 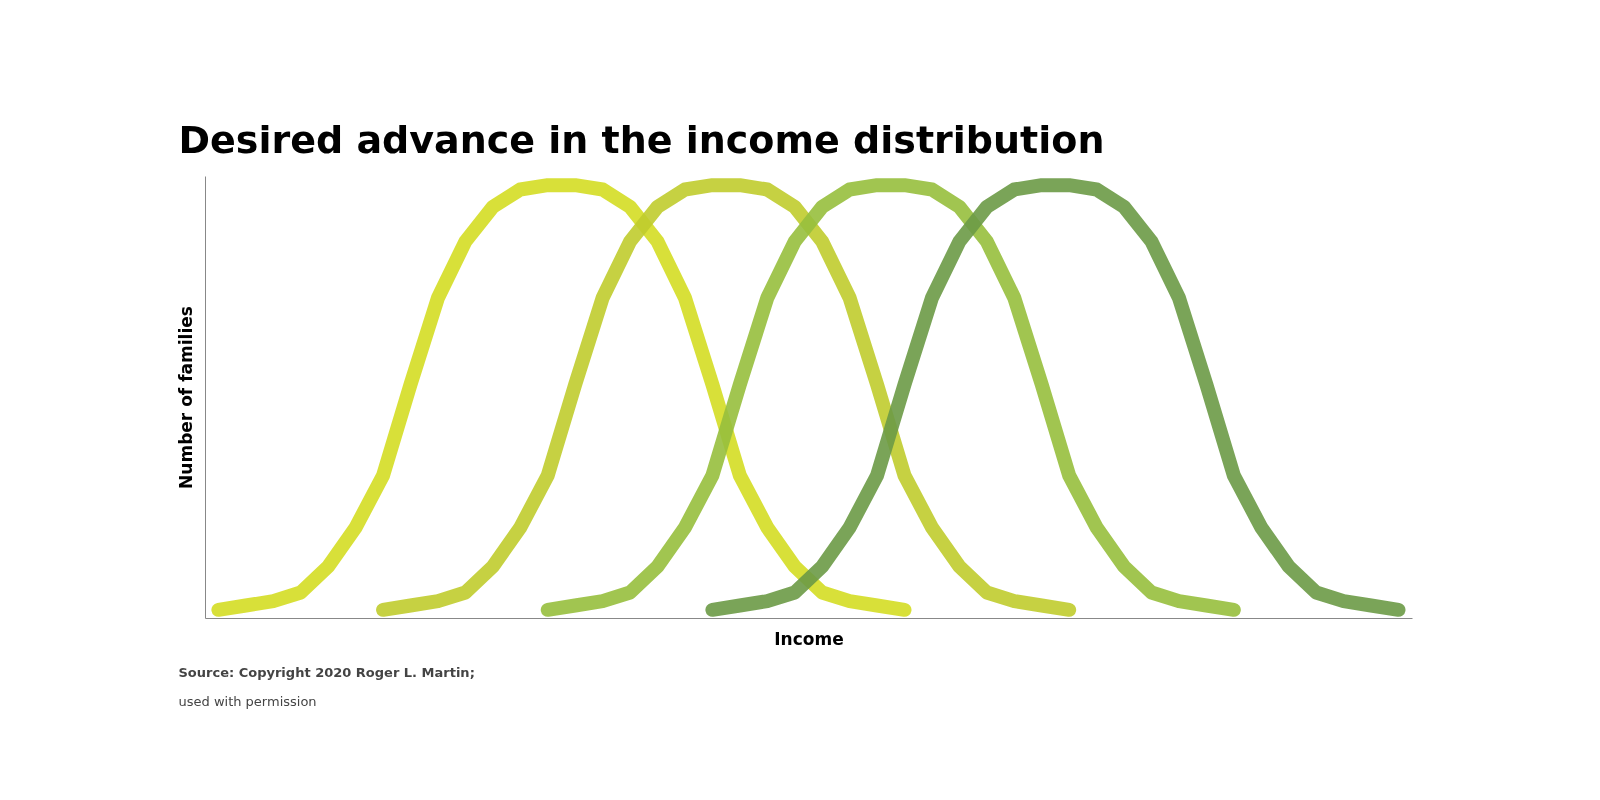 What do you see at coordinates (247, 701) in the screenshot?
I see `text: used with permission` at bounding box center [247, 701].